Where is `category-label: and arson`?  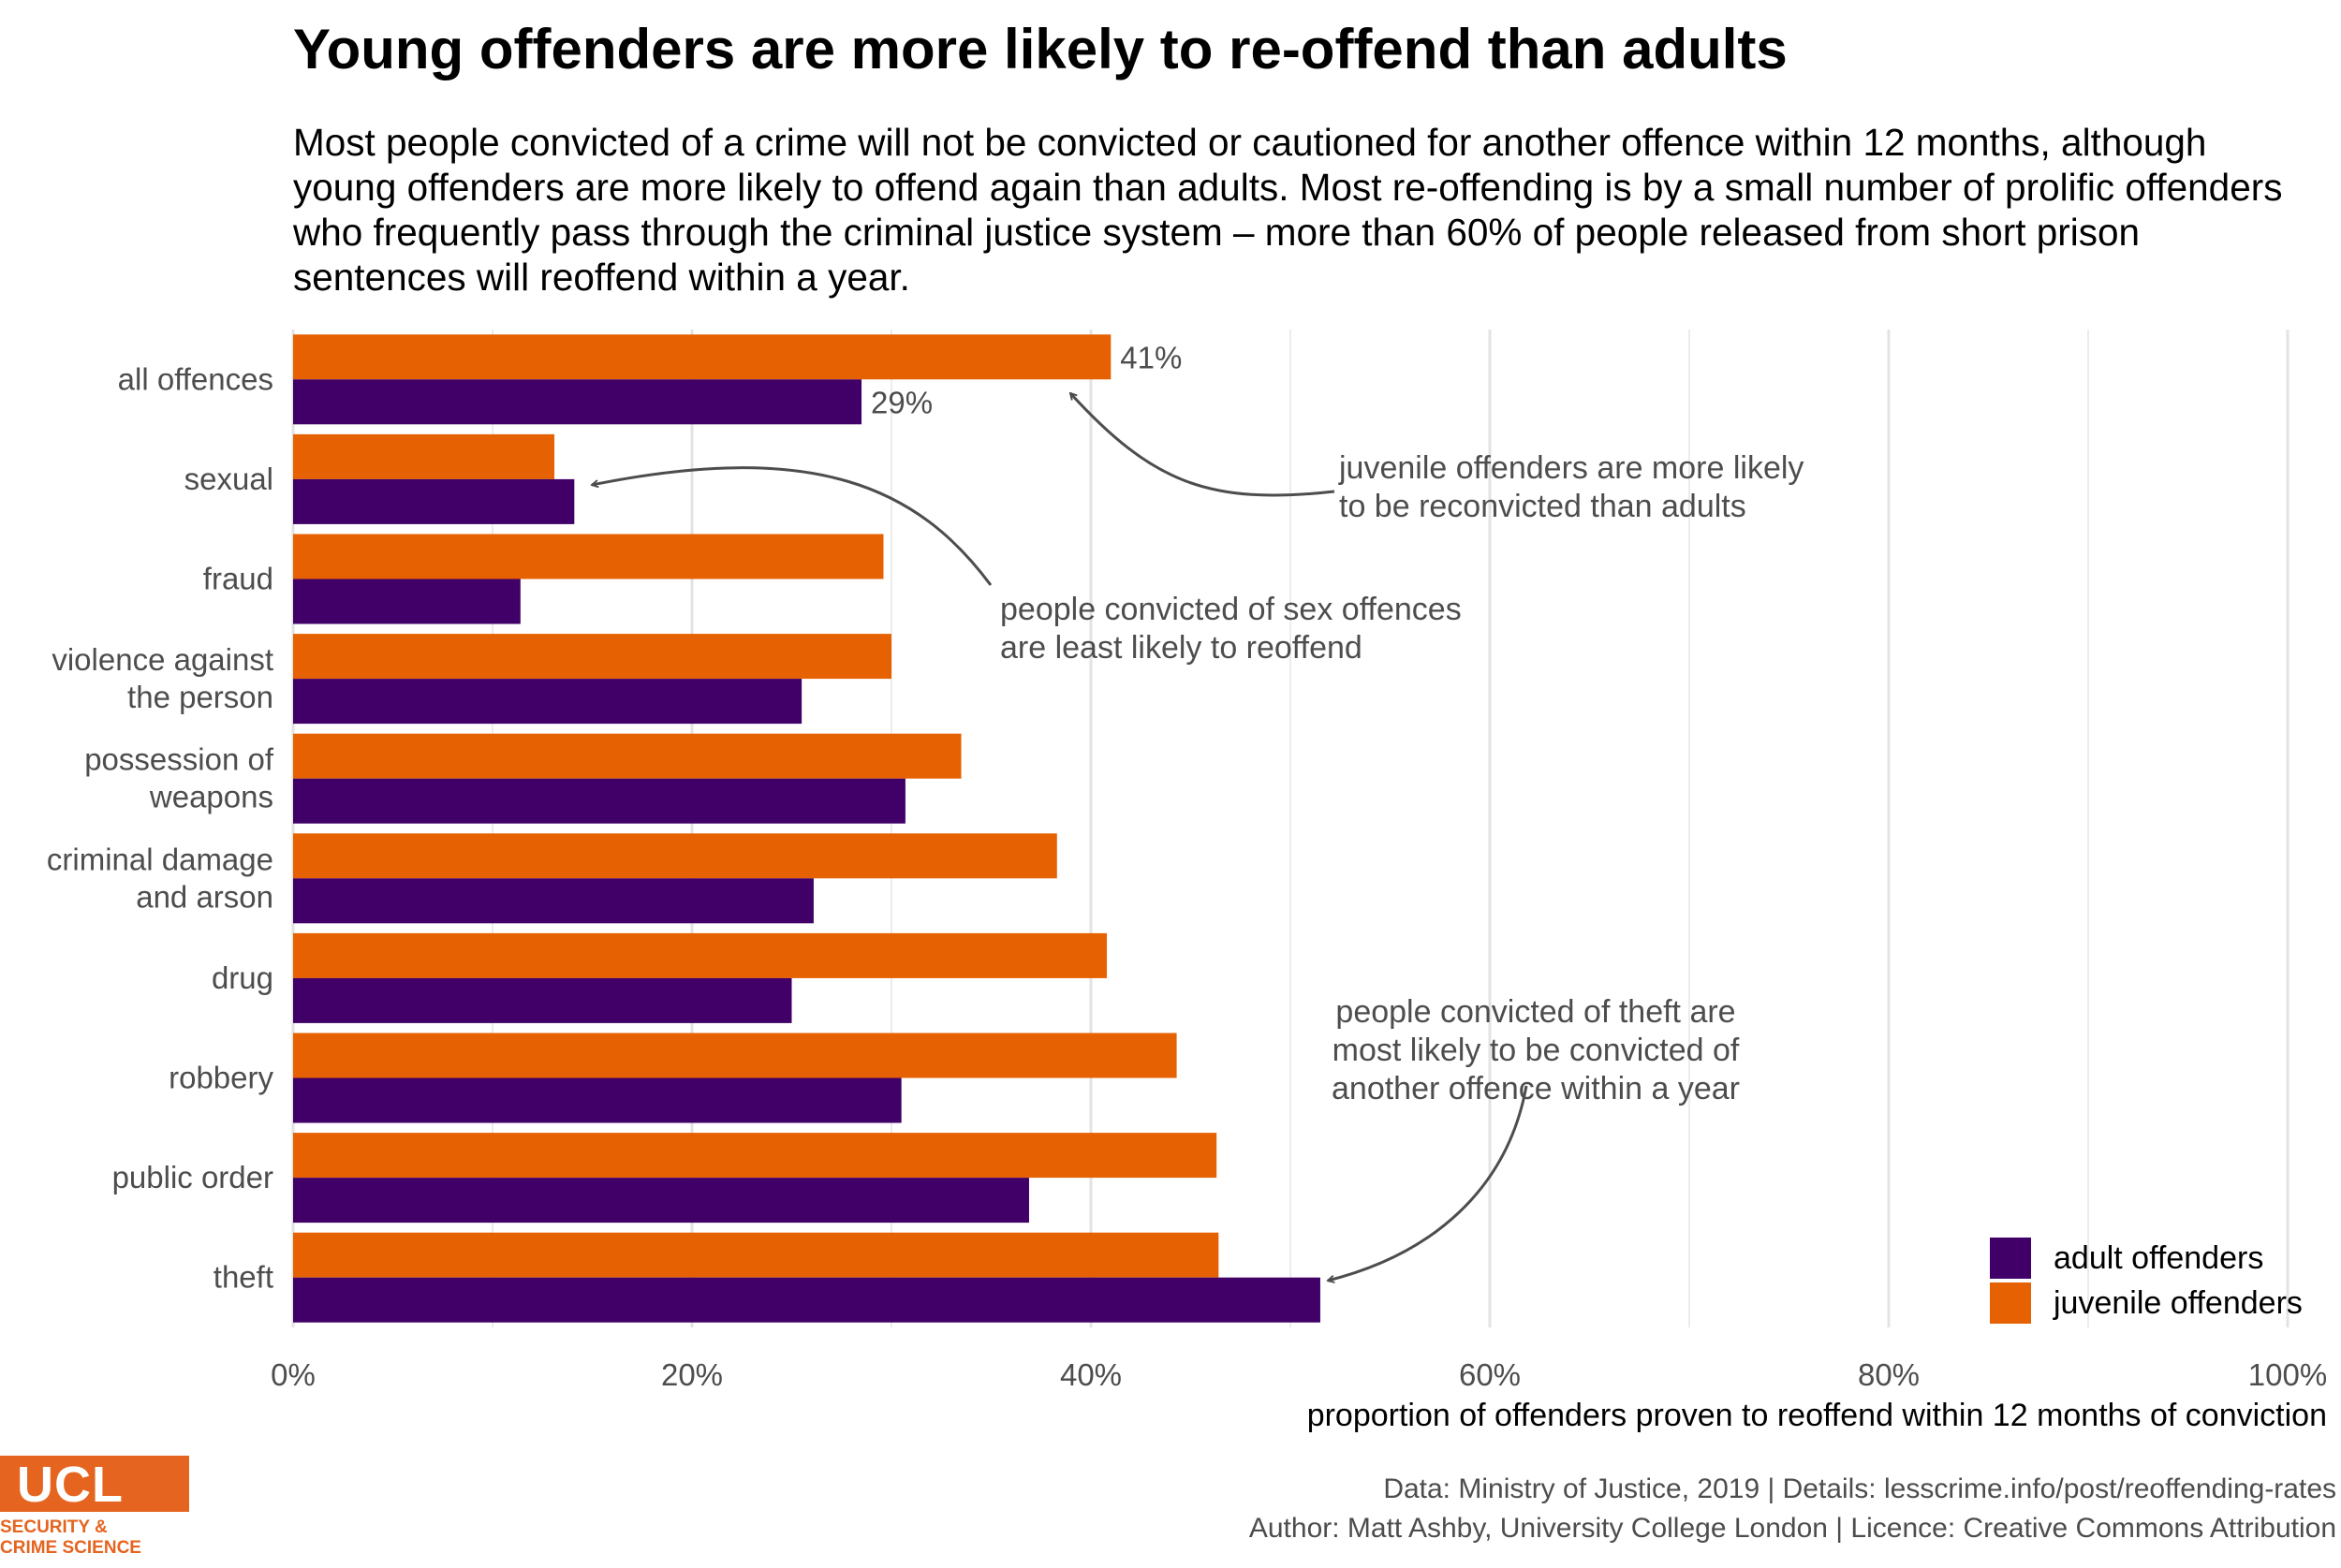 category-label: and arson is located at coordinates (204, 897).